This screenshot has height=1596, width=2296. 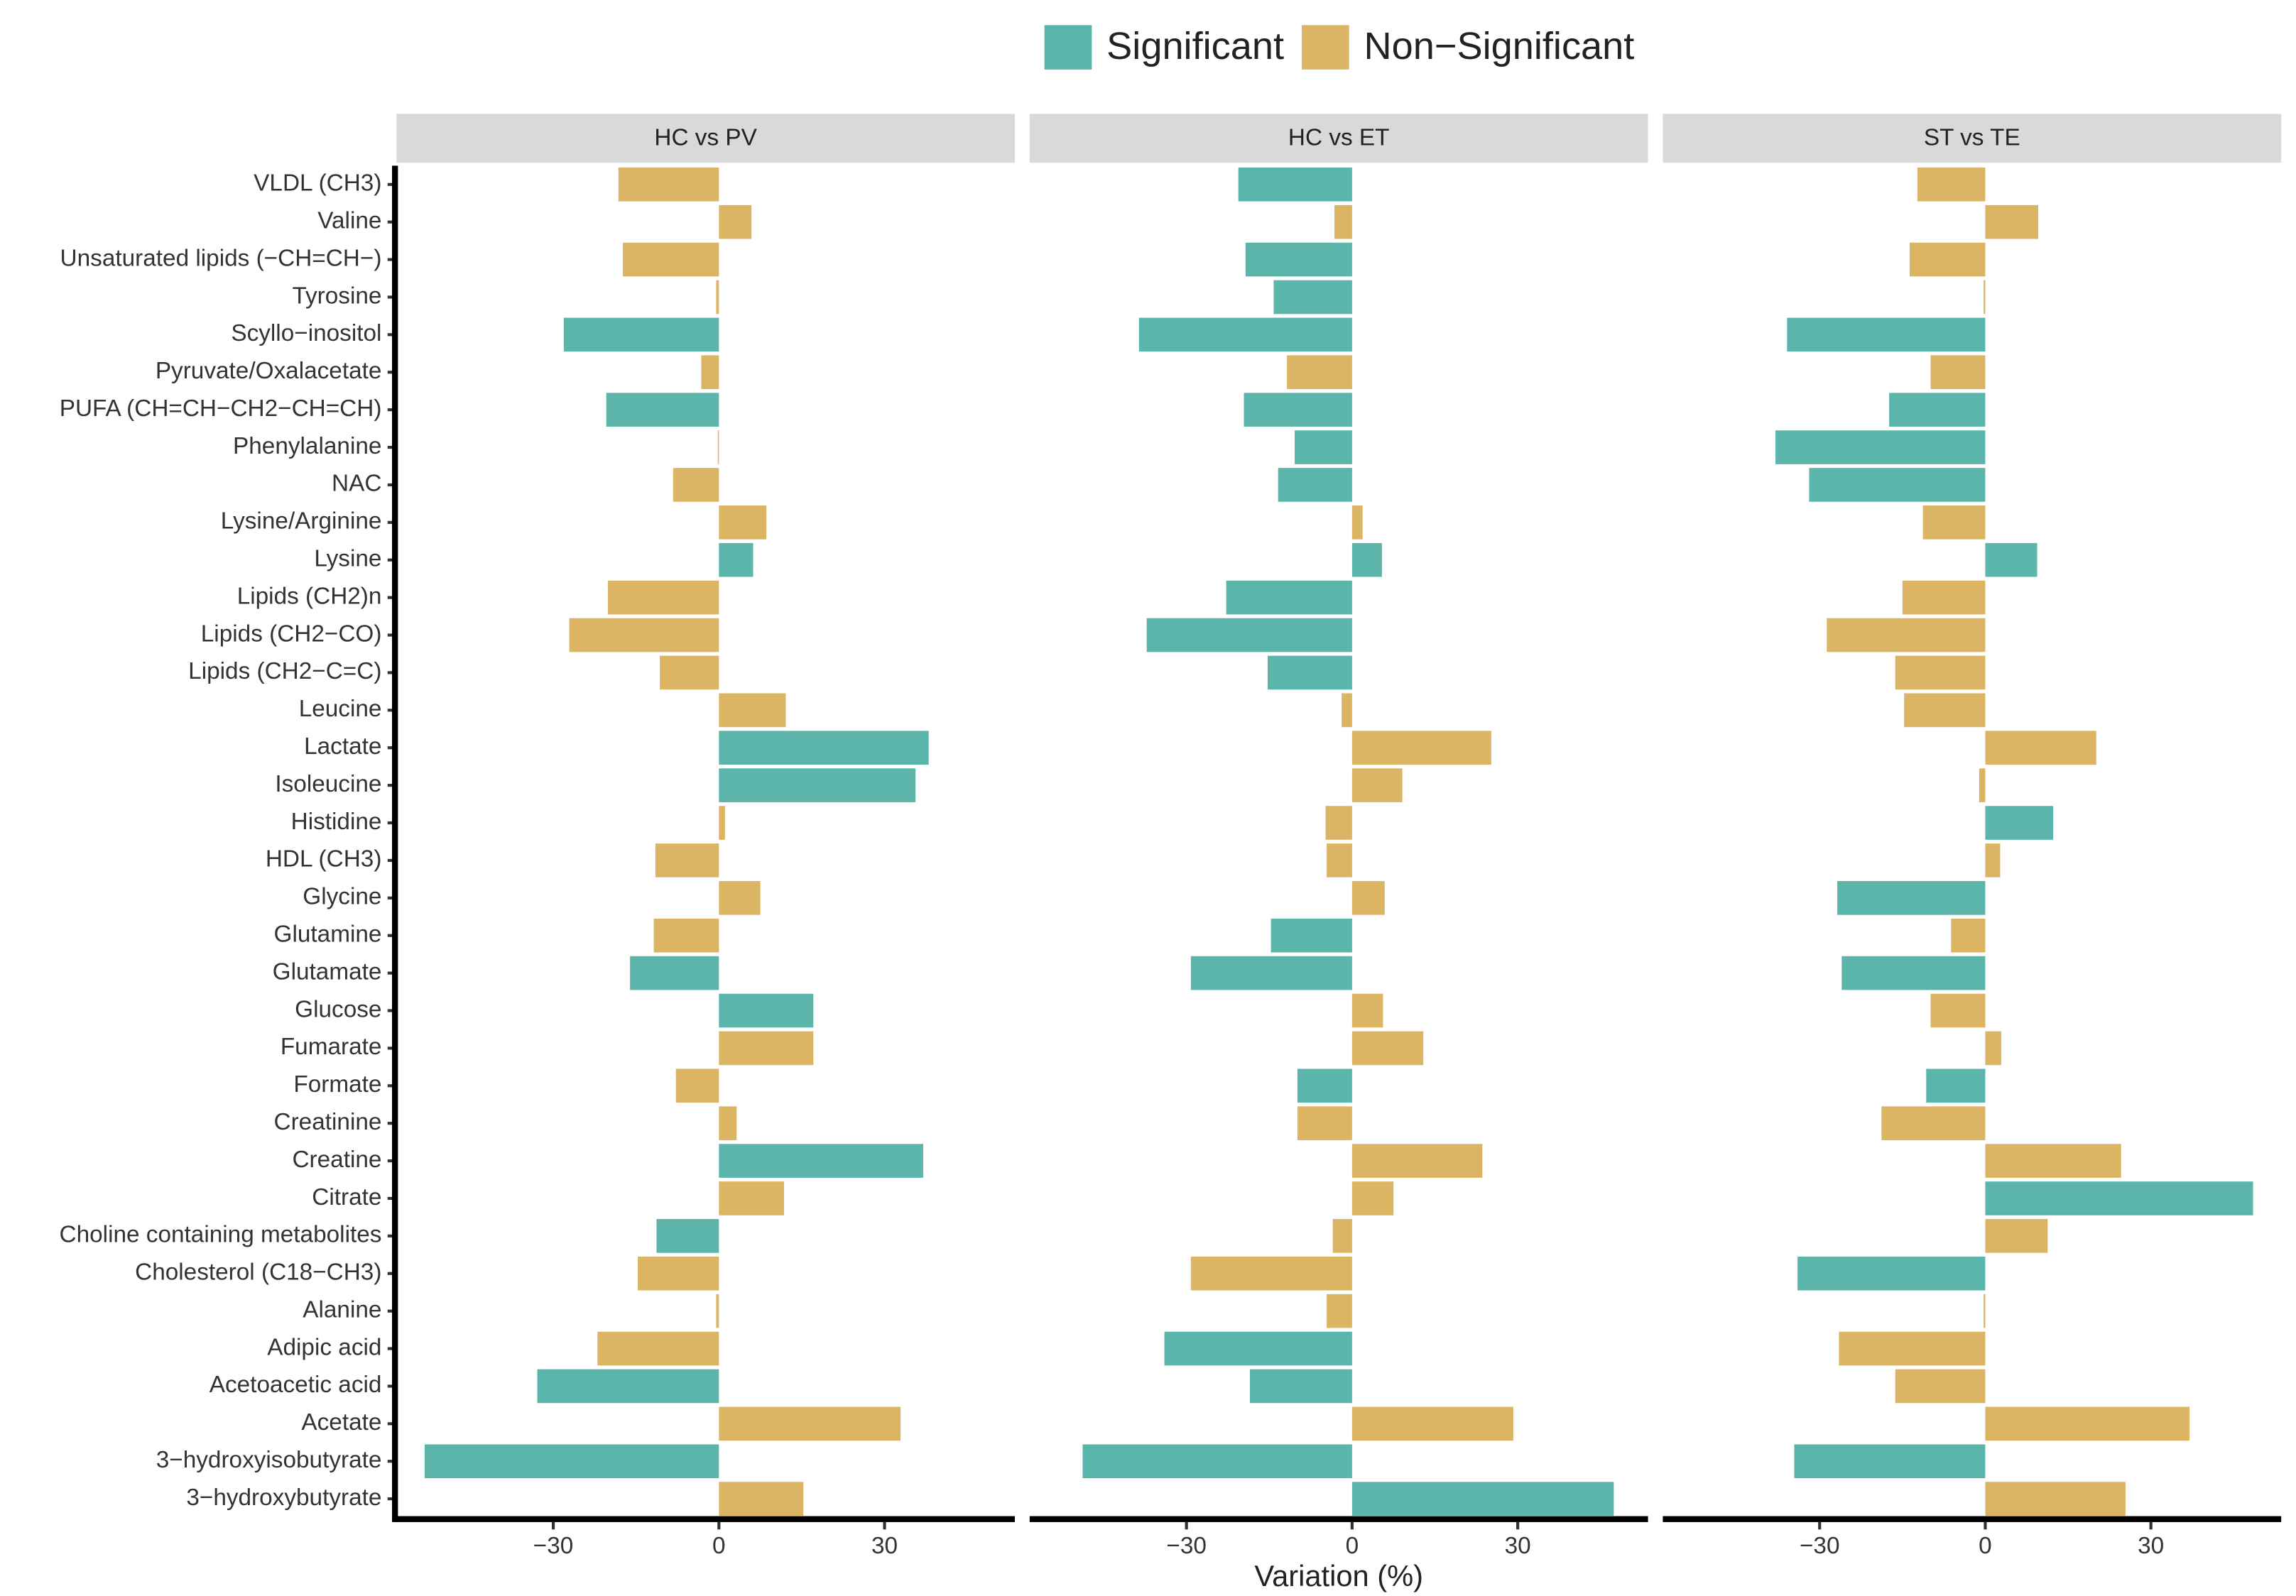 I want to click on y-tick-label: Formate, so click(x=337, y=1084).